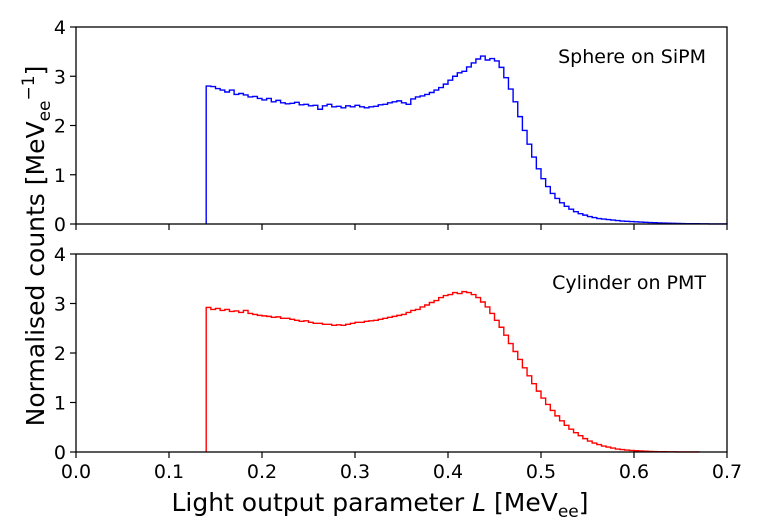  Describe the element at coordinates (541, 472) in the screenshot. I see `x-tick-label: 0.5` at that location.